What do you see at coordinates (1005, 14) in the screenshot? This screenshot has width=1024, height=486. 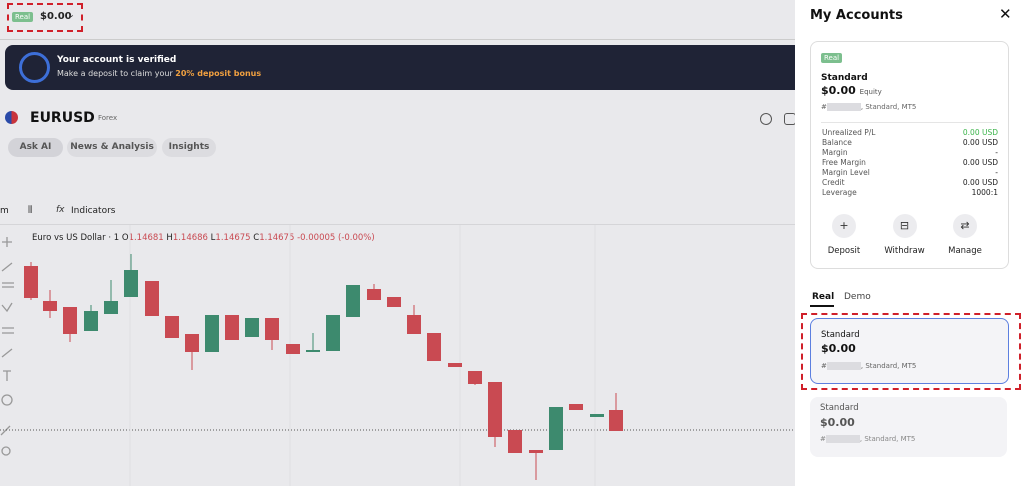 I see `close-button: ✕` at bounding box center [1005, 14].